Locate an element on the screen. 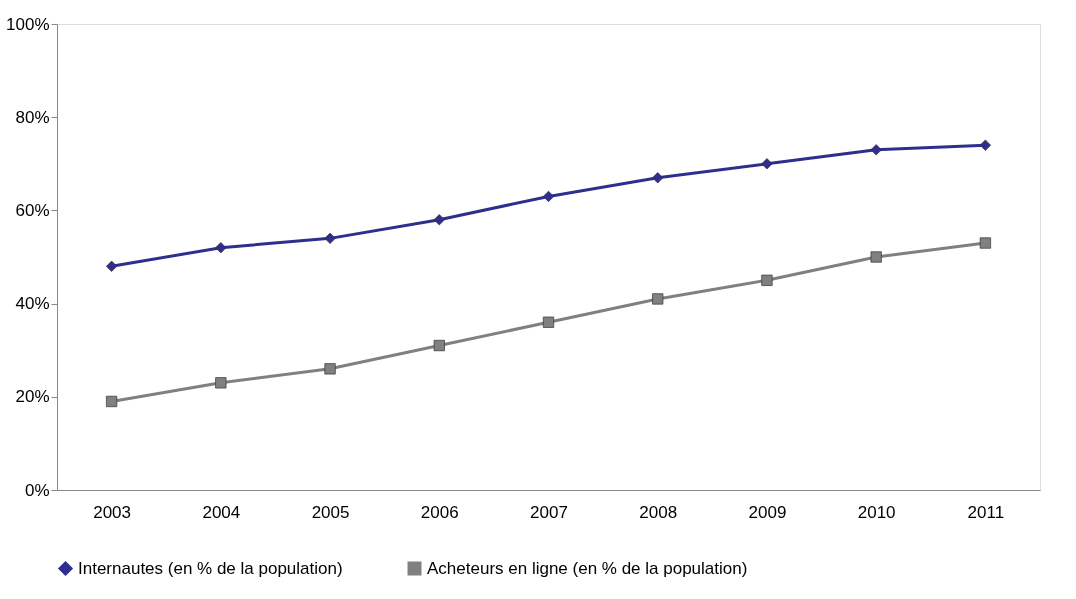  x-tick-label: 2004 is located at coordinates (221, 512).